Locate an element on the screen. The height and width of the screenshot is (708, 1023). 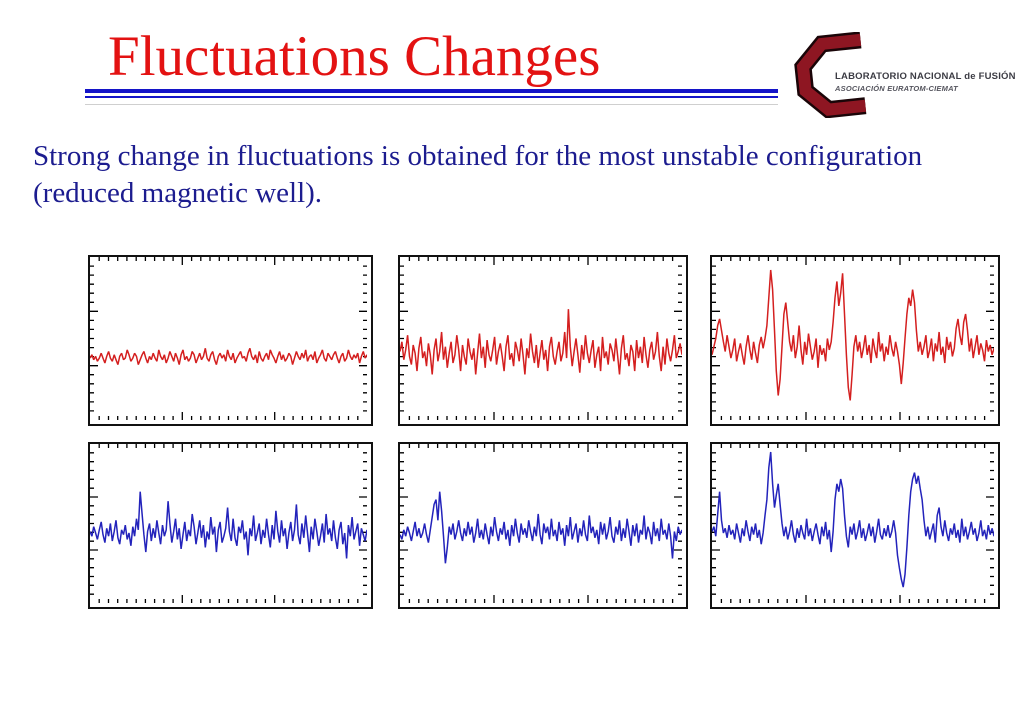
plot-bottom-middle-blue is located at coordinates (543, 525).